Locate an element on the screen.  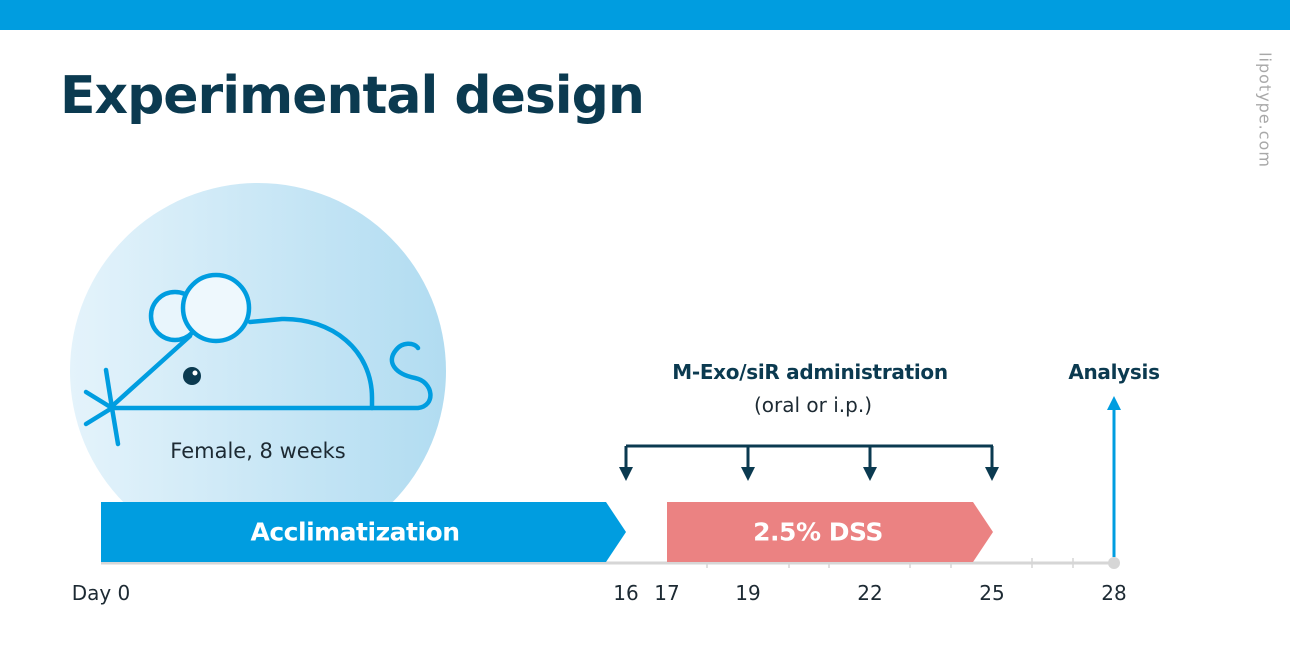
acclimatization-phase-bar is located at coordinates (363, 532).